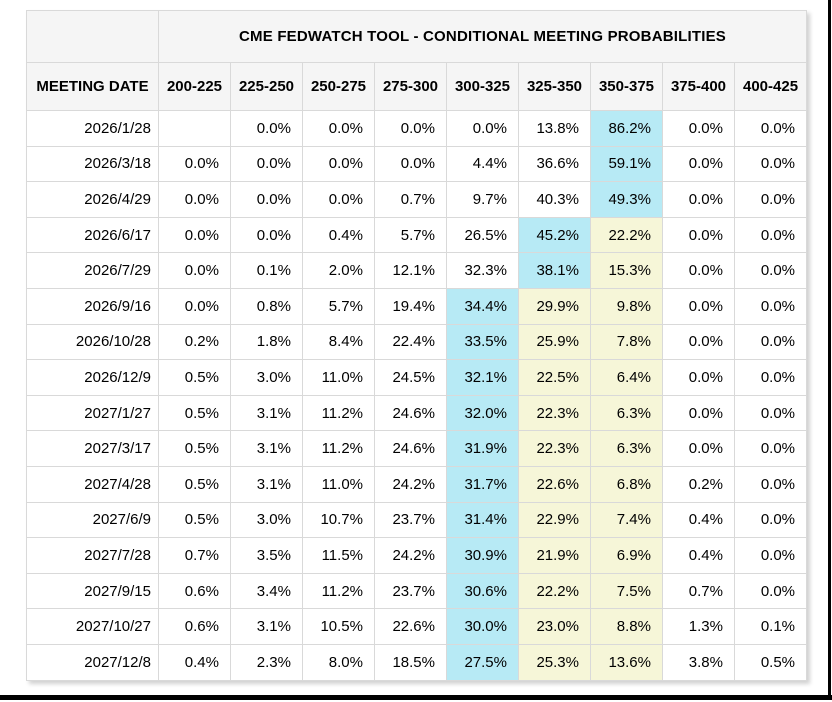  What do you see at coordinates (482, 342) in the screenshot?
I see `probability-cell: 33.5%` at bounding box center [482, 342].